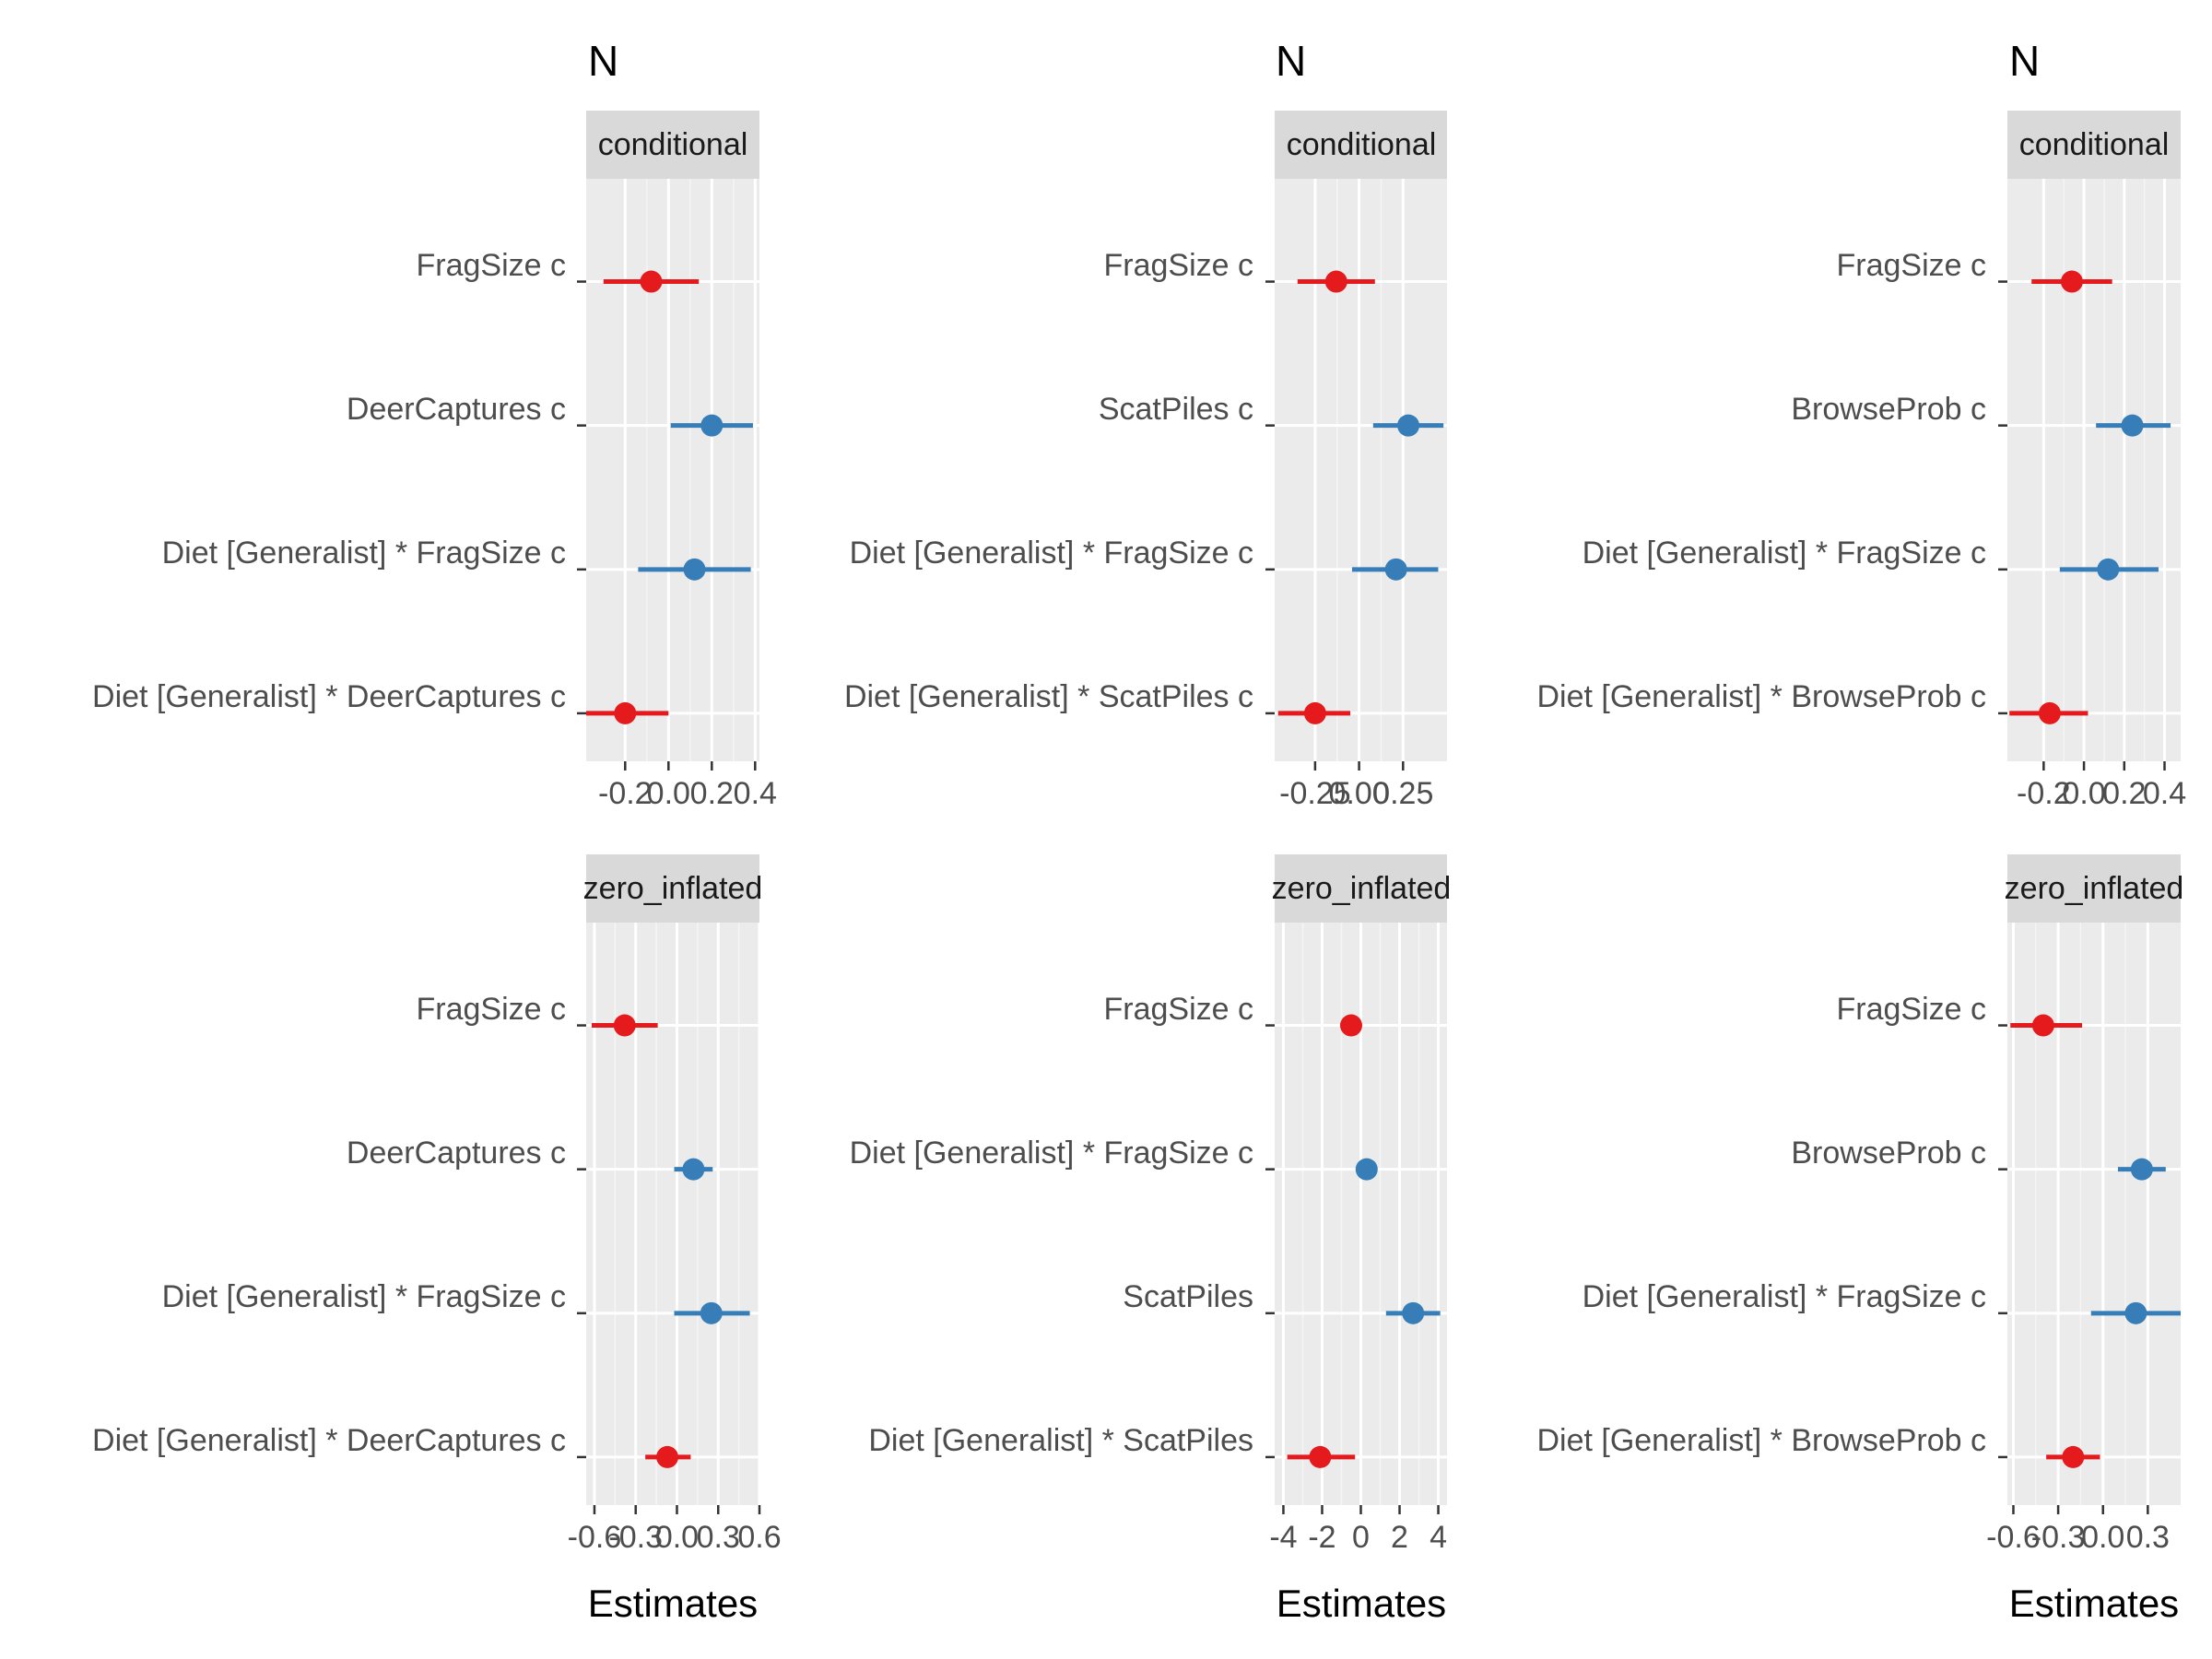  I want to click on x-tick-label: 4, so click(1438, 1537).